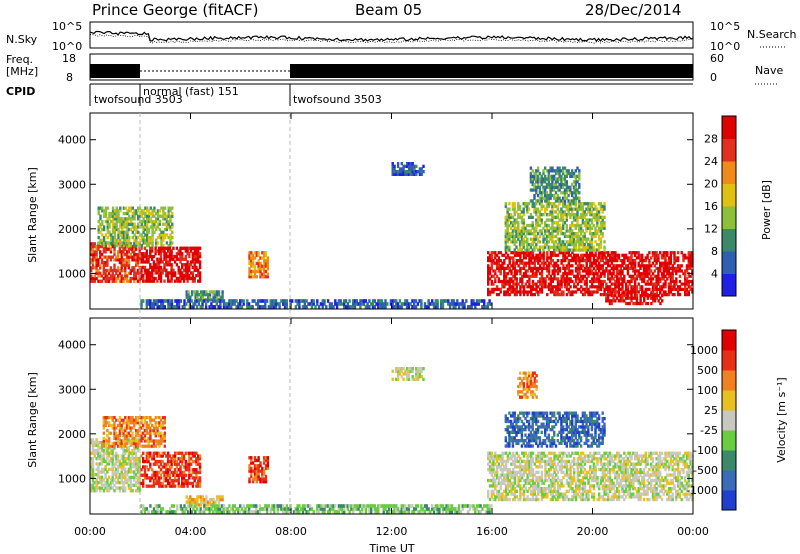  Describe the element at coordinates (711, 161) in the screenshot. I see `power-cbar-tick-label: 24` at that location.